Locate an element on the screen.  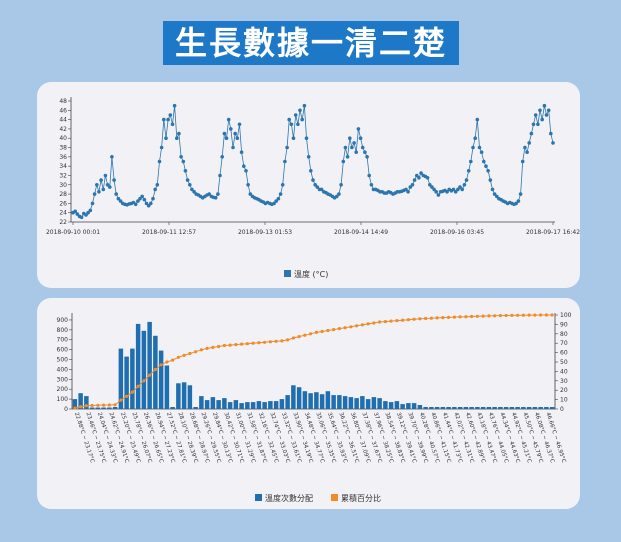
cumulative-line is located at coordinates (313, 361).